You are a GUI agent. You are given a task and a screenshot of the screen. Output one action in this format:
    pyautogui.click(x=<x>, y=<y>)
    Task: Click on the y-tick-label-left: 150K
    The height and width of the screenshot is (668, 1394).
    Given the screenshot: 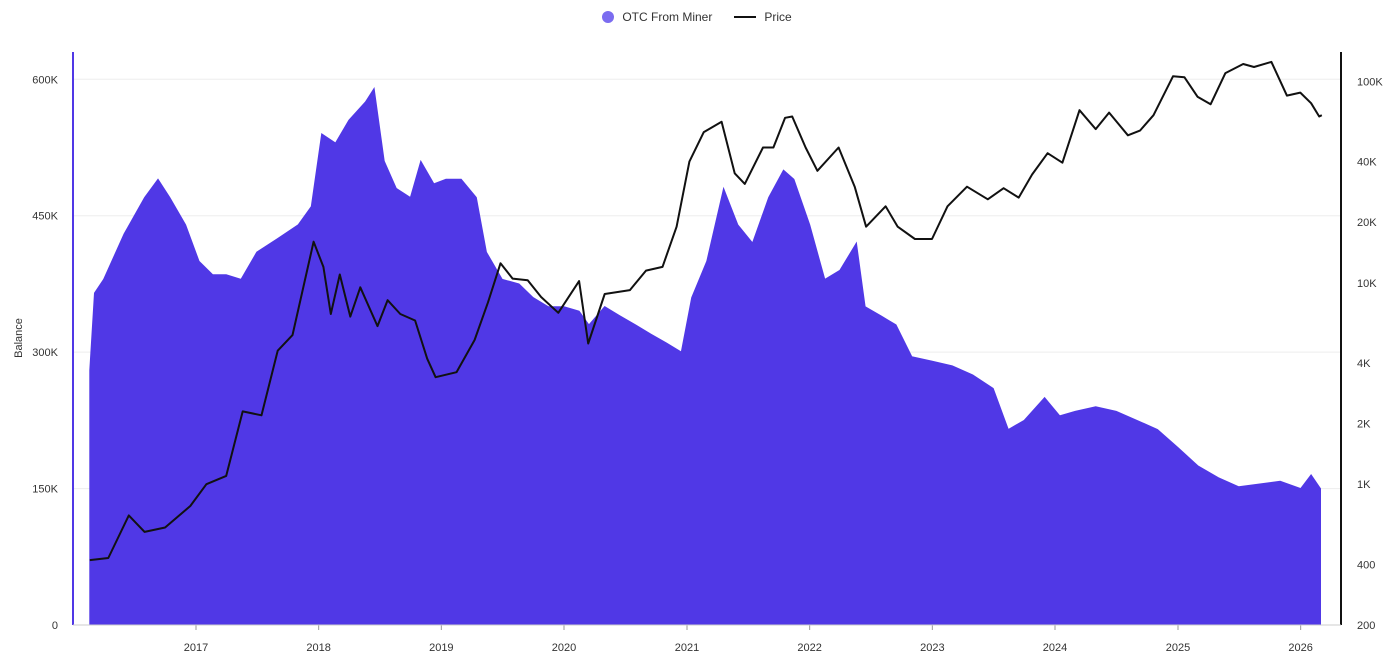 What is the action you would take?
    pyautogui.click(x=45, y=490)
    